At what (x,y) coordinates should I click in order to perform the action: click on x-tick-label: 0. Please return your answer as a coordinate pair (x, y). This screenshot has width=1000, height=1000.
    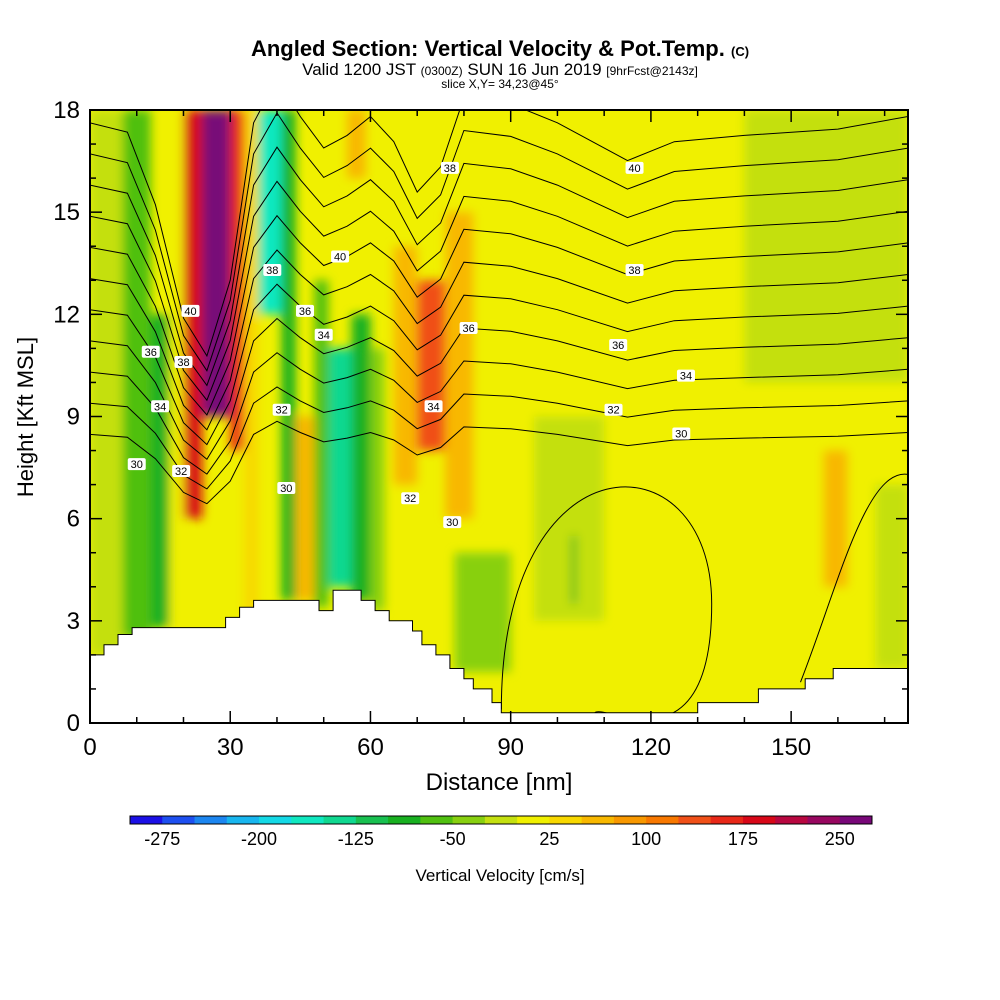
    Looking at the image, I should click on (89, 747).